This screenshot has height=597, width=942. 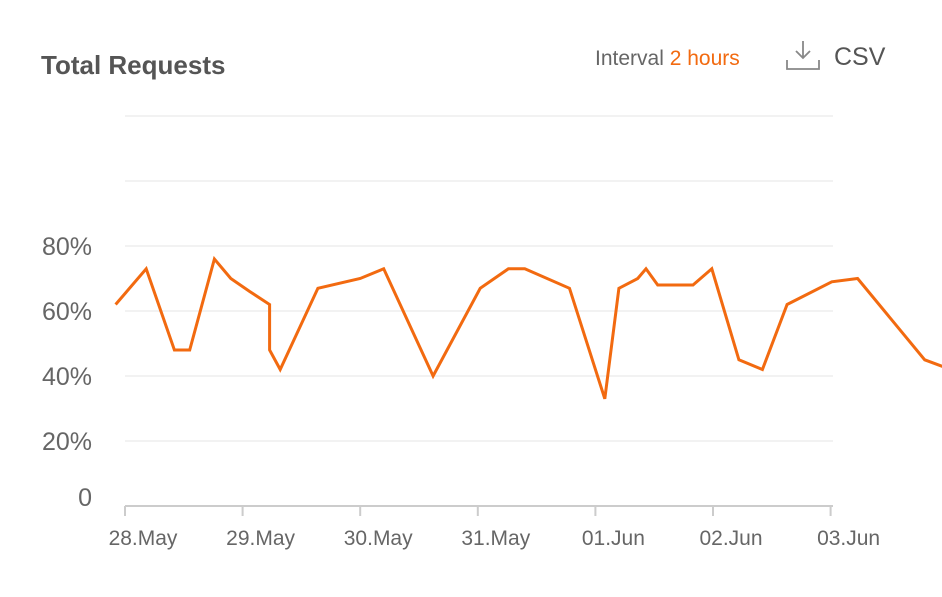 I want to click on x-tick-label: 01.Jun, so click(x=613, y=538).